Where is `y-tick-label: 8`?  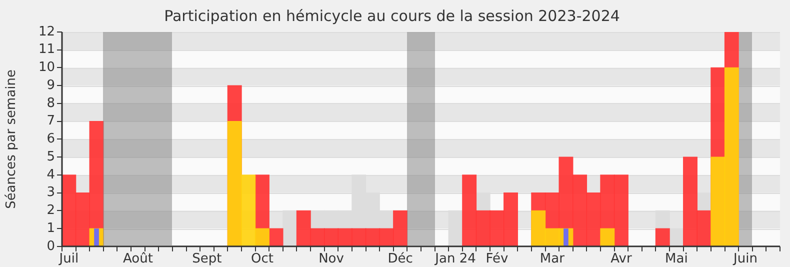 y-tick-label: 8 is located at coordinates (50, 103).